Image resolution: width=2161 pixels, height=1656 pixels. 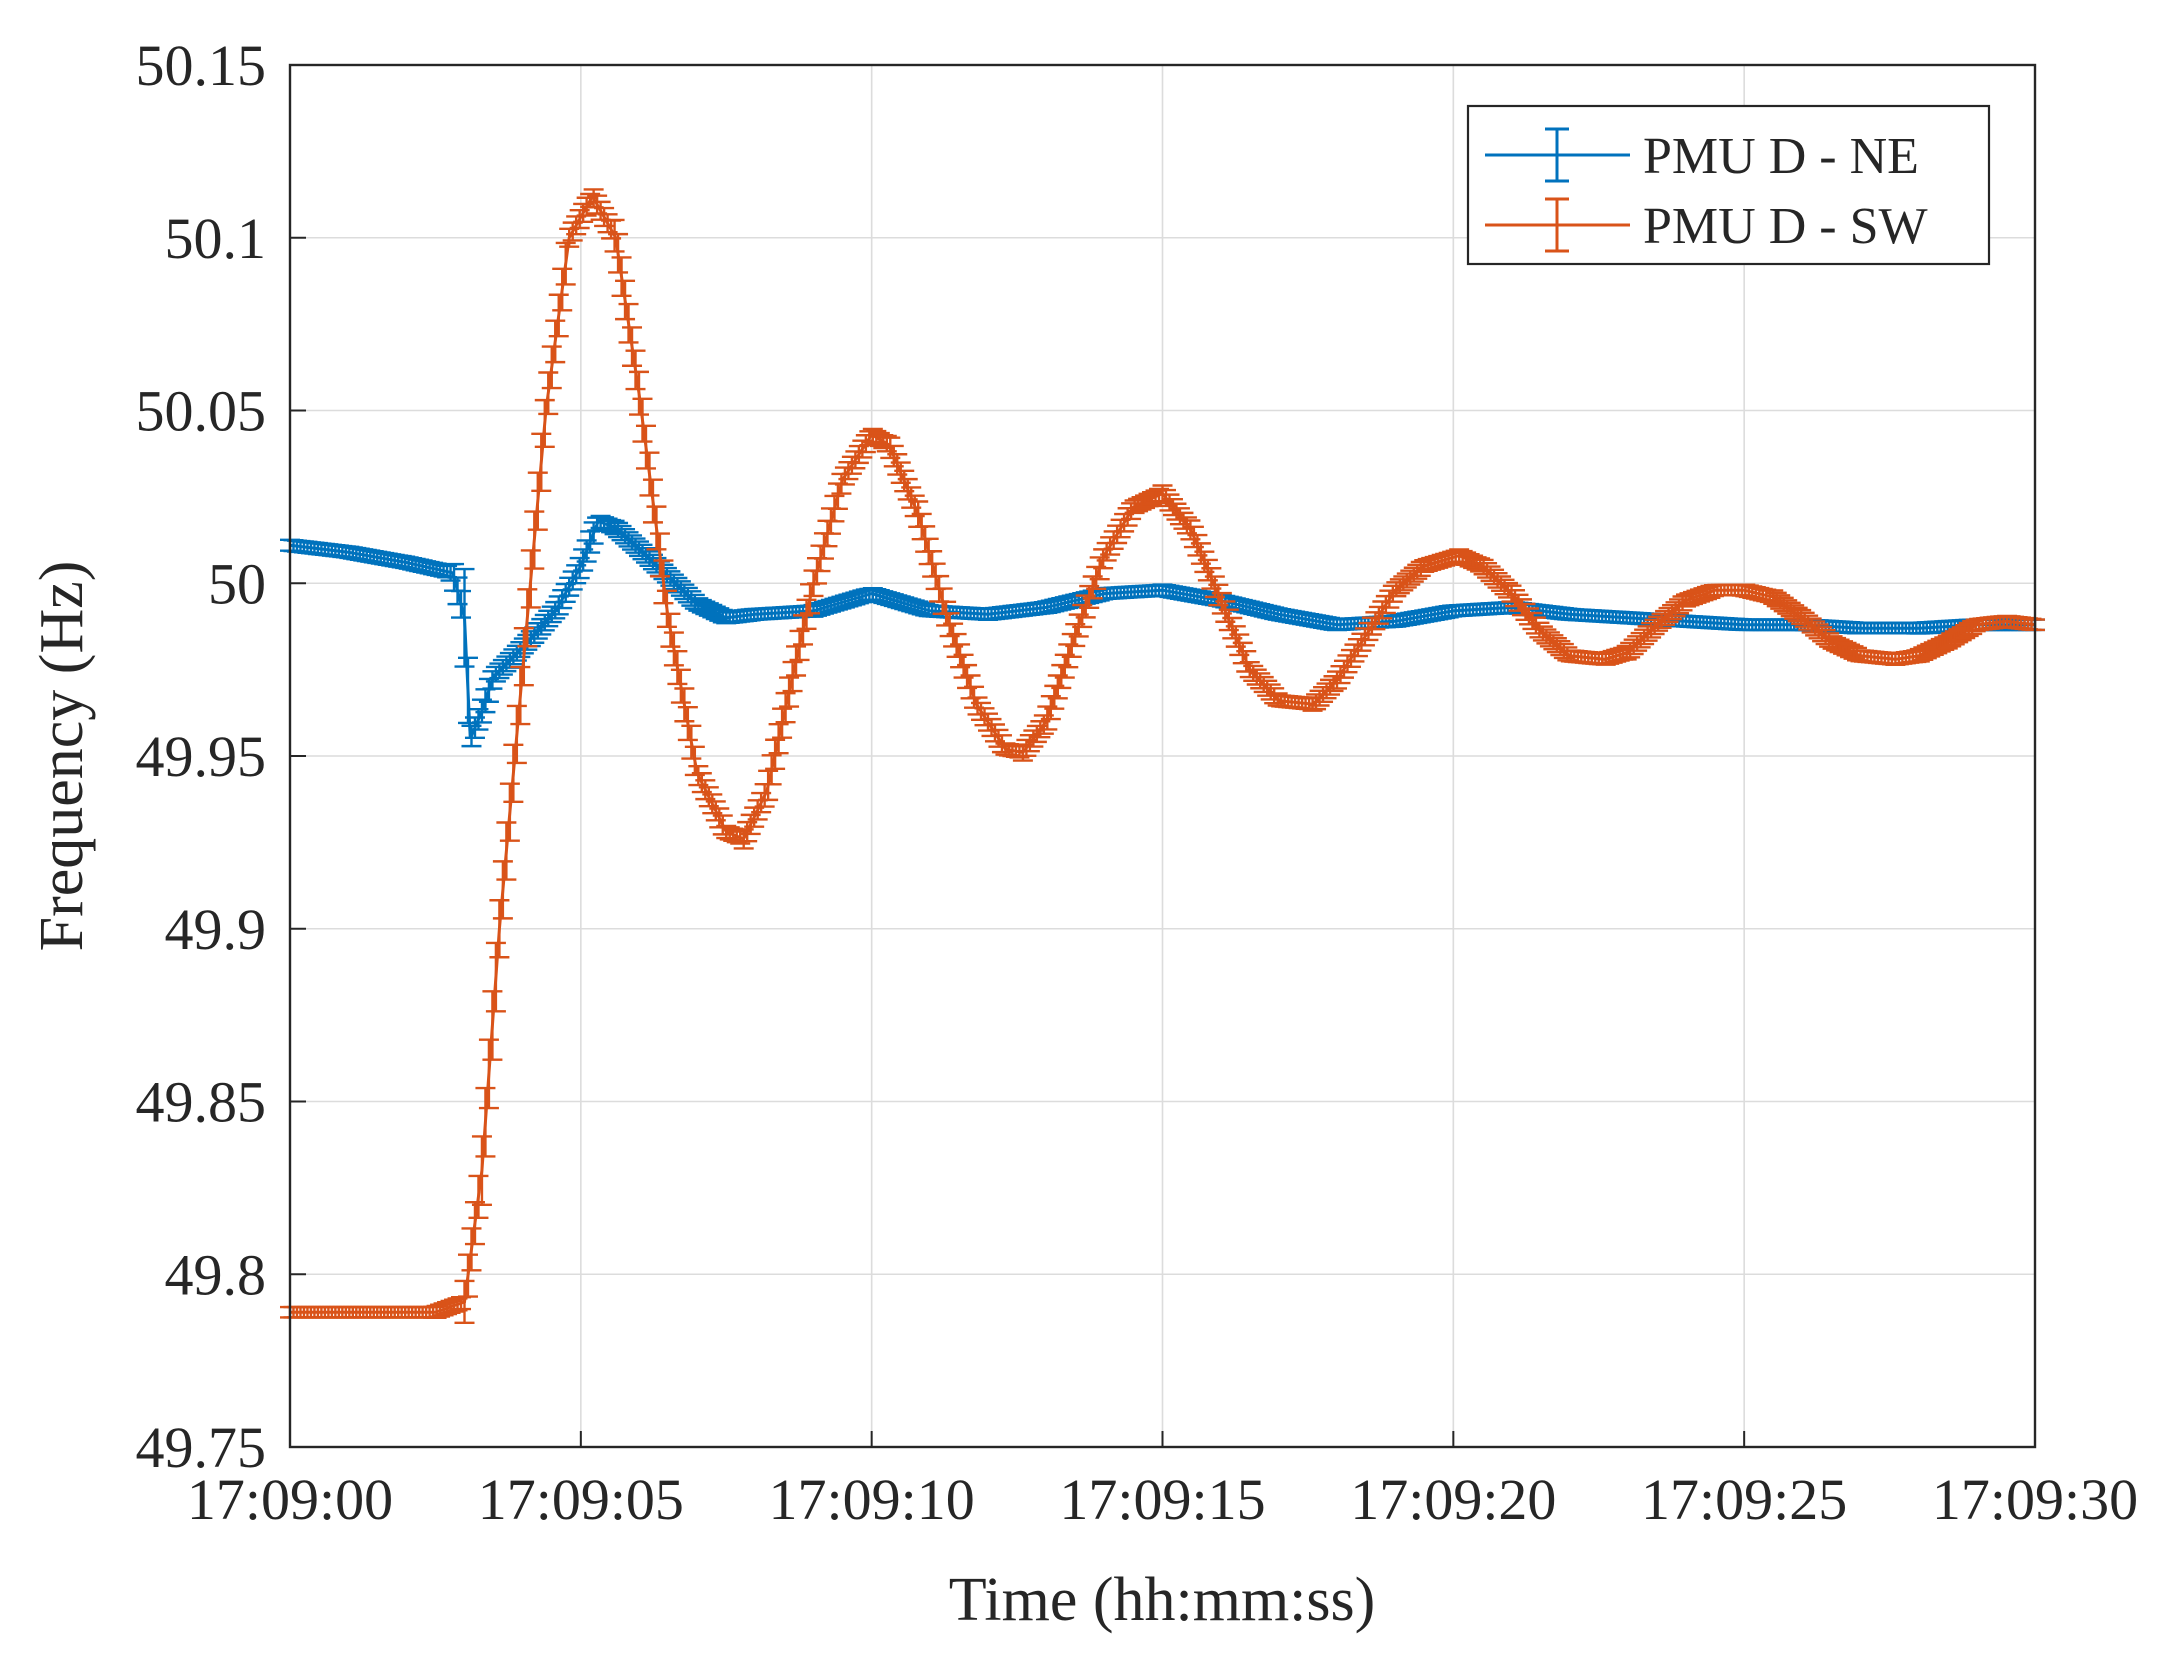 I want to click on x-tick-label: 17:09:25, so click(x=1744, y=1499).